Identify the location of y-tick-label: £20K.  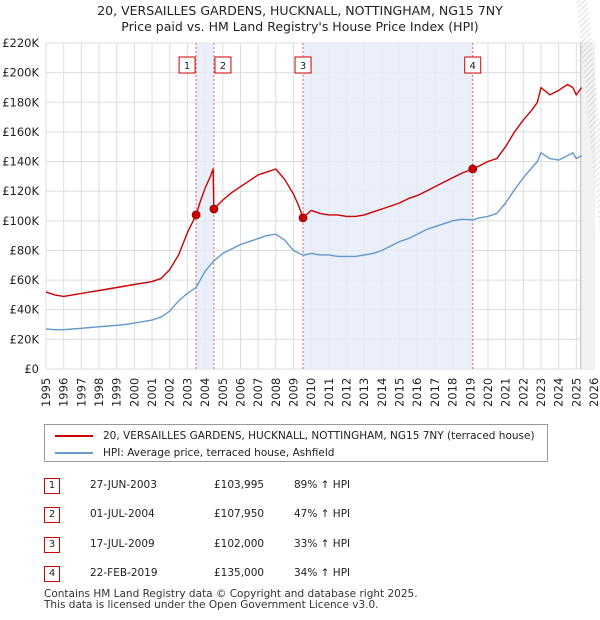
(25, 339).